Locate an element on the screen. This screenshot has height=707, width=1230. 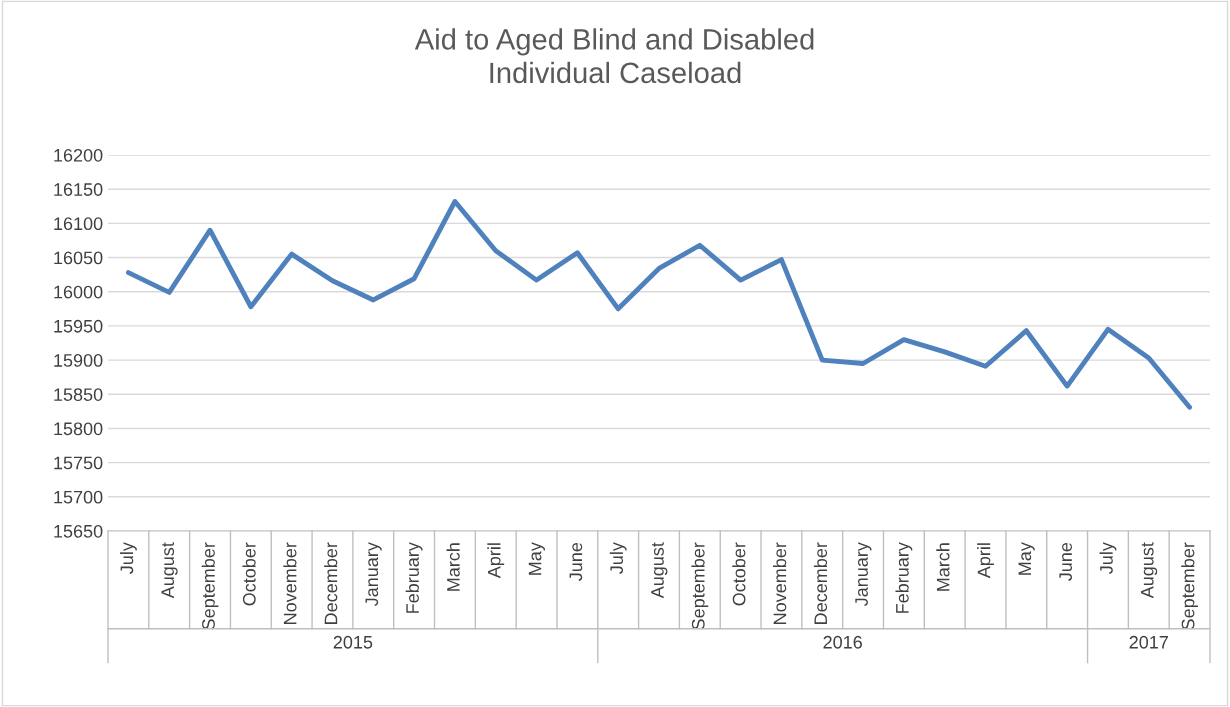
y-tick-label: 16150 is located at coordinates (78, 189).